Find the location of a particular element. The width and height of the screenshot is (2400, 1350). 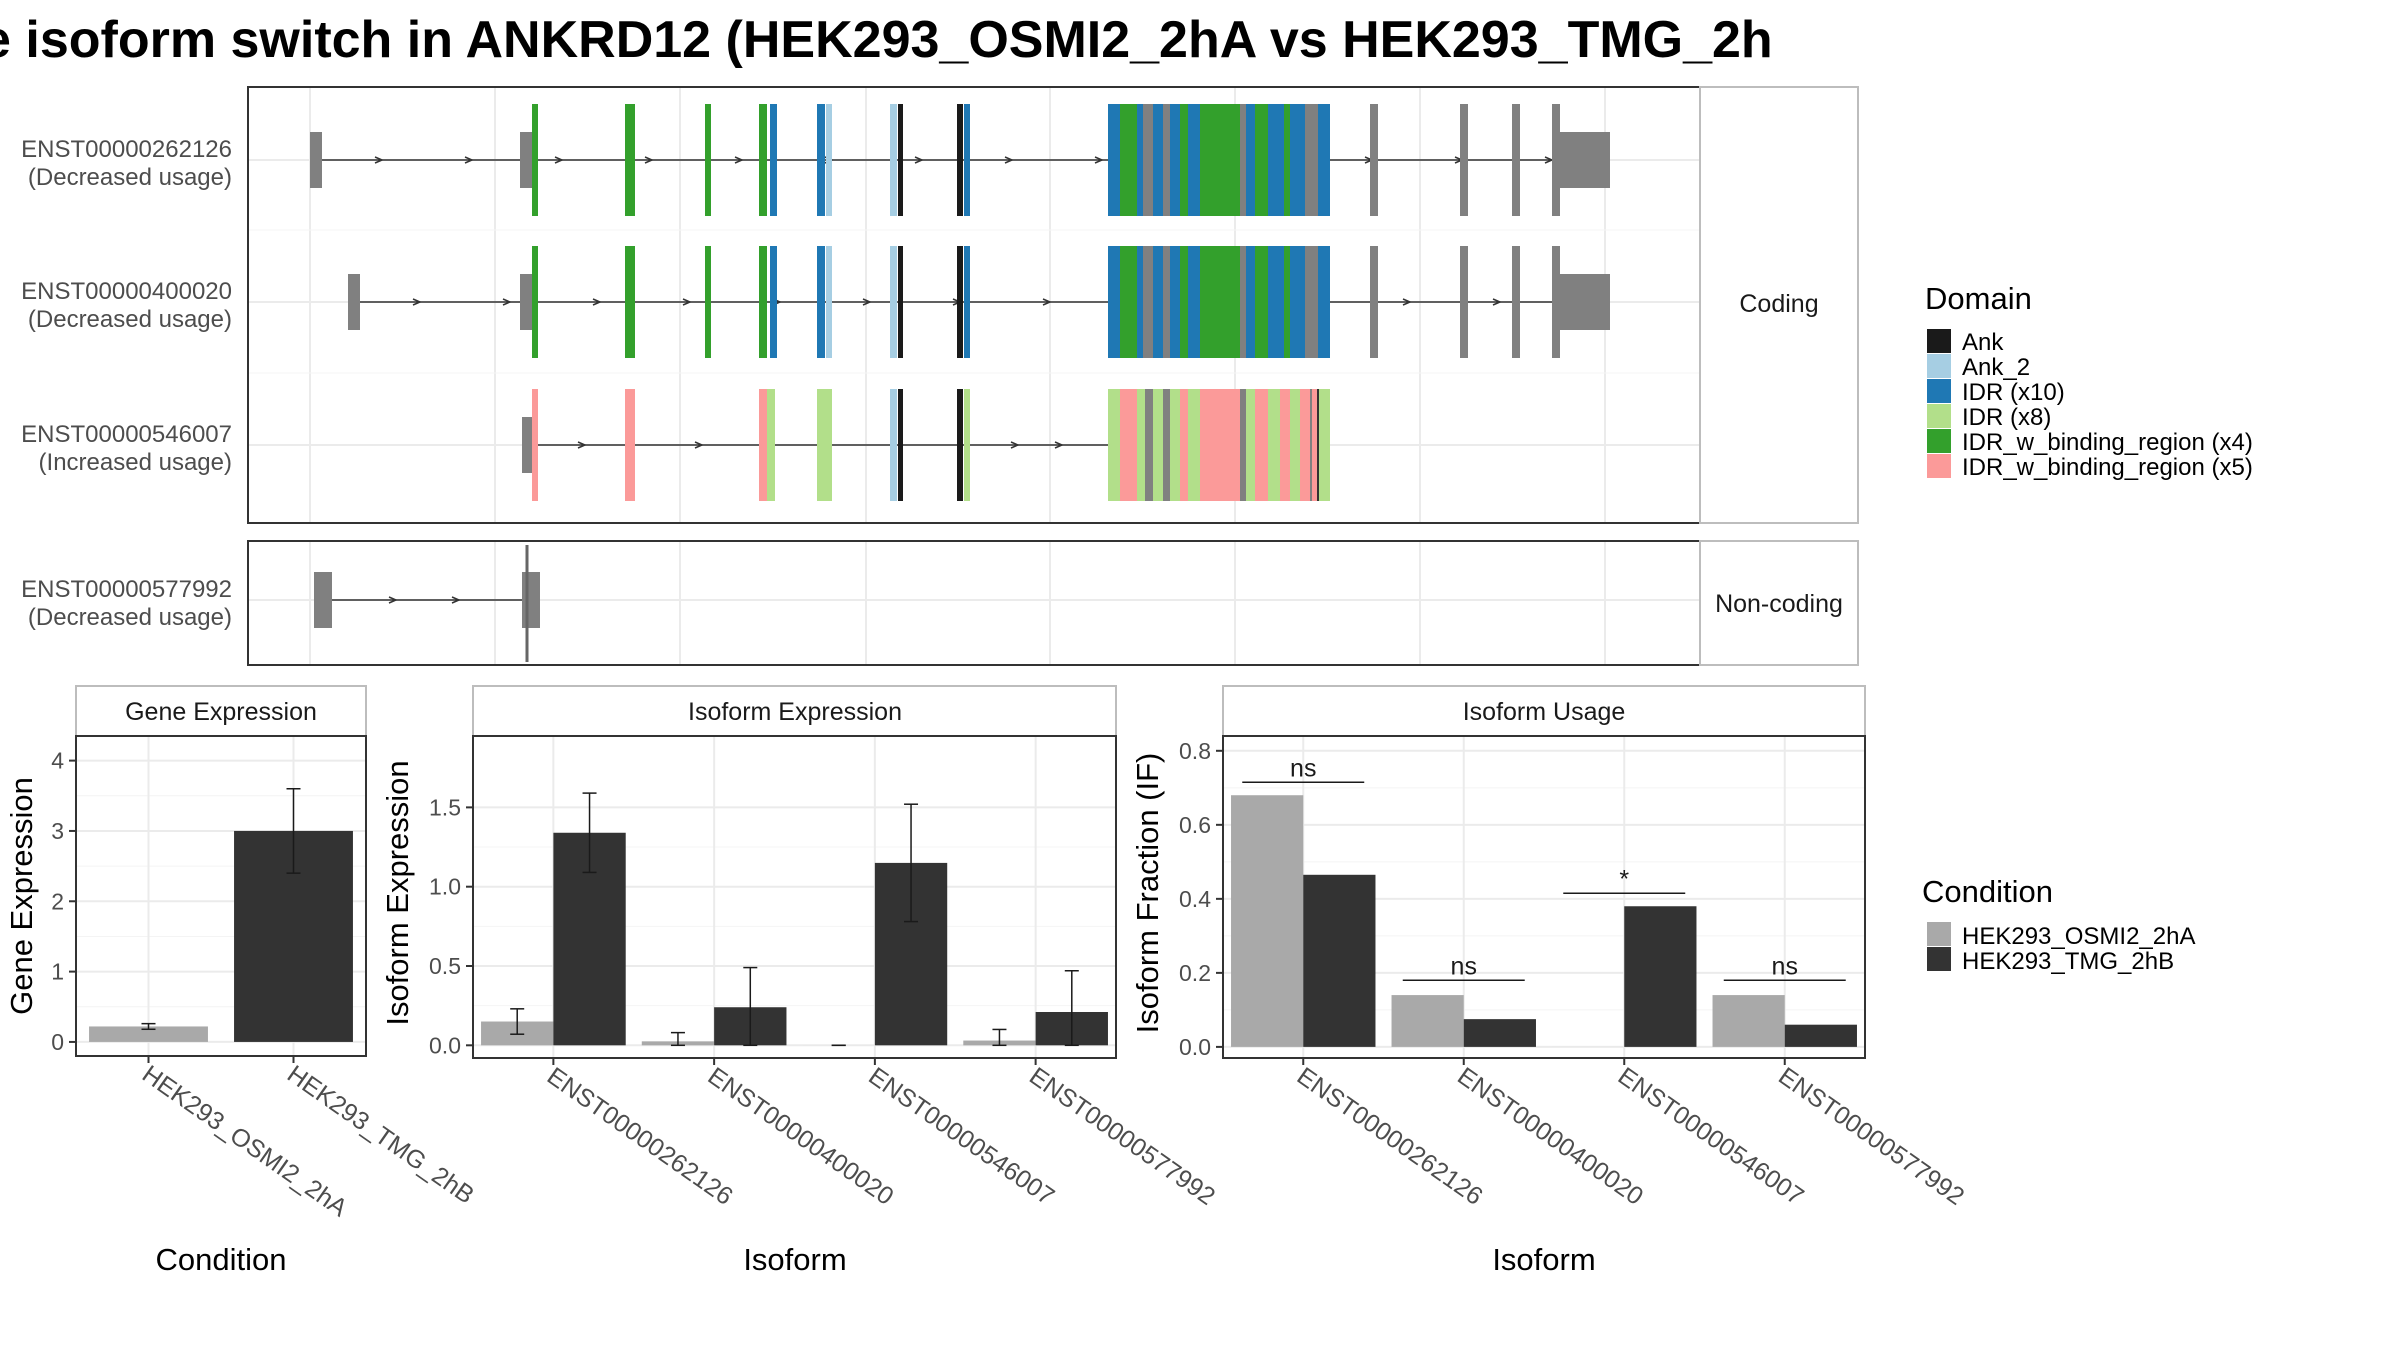

y-tick-label: 0.4 is located at coordinates (1195, 899).